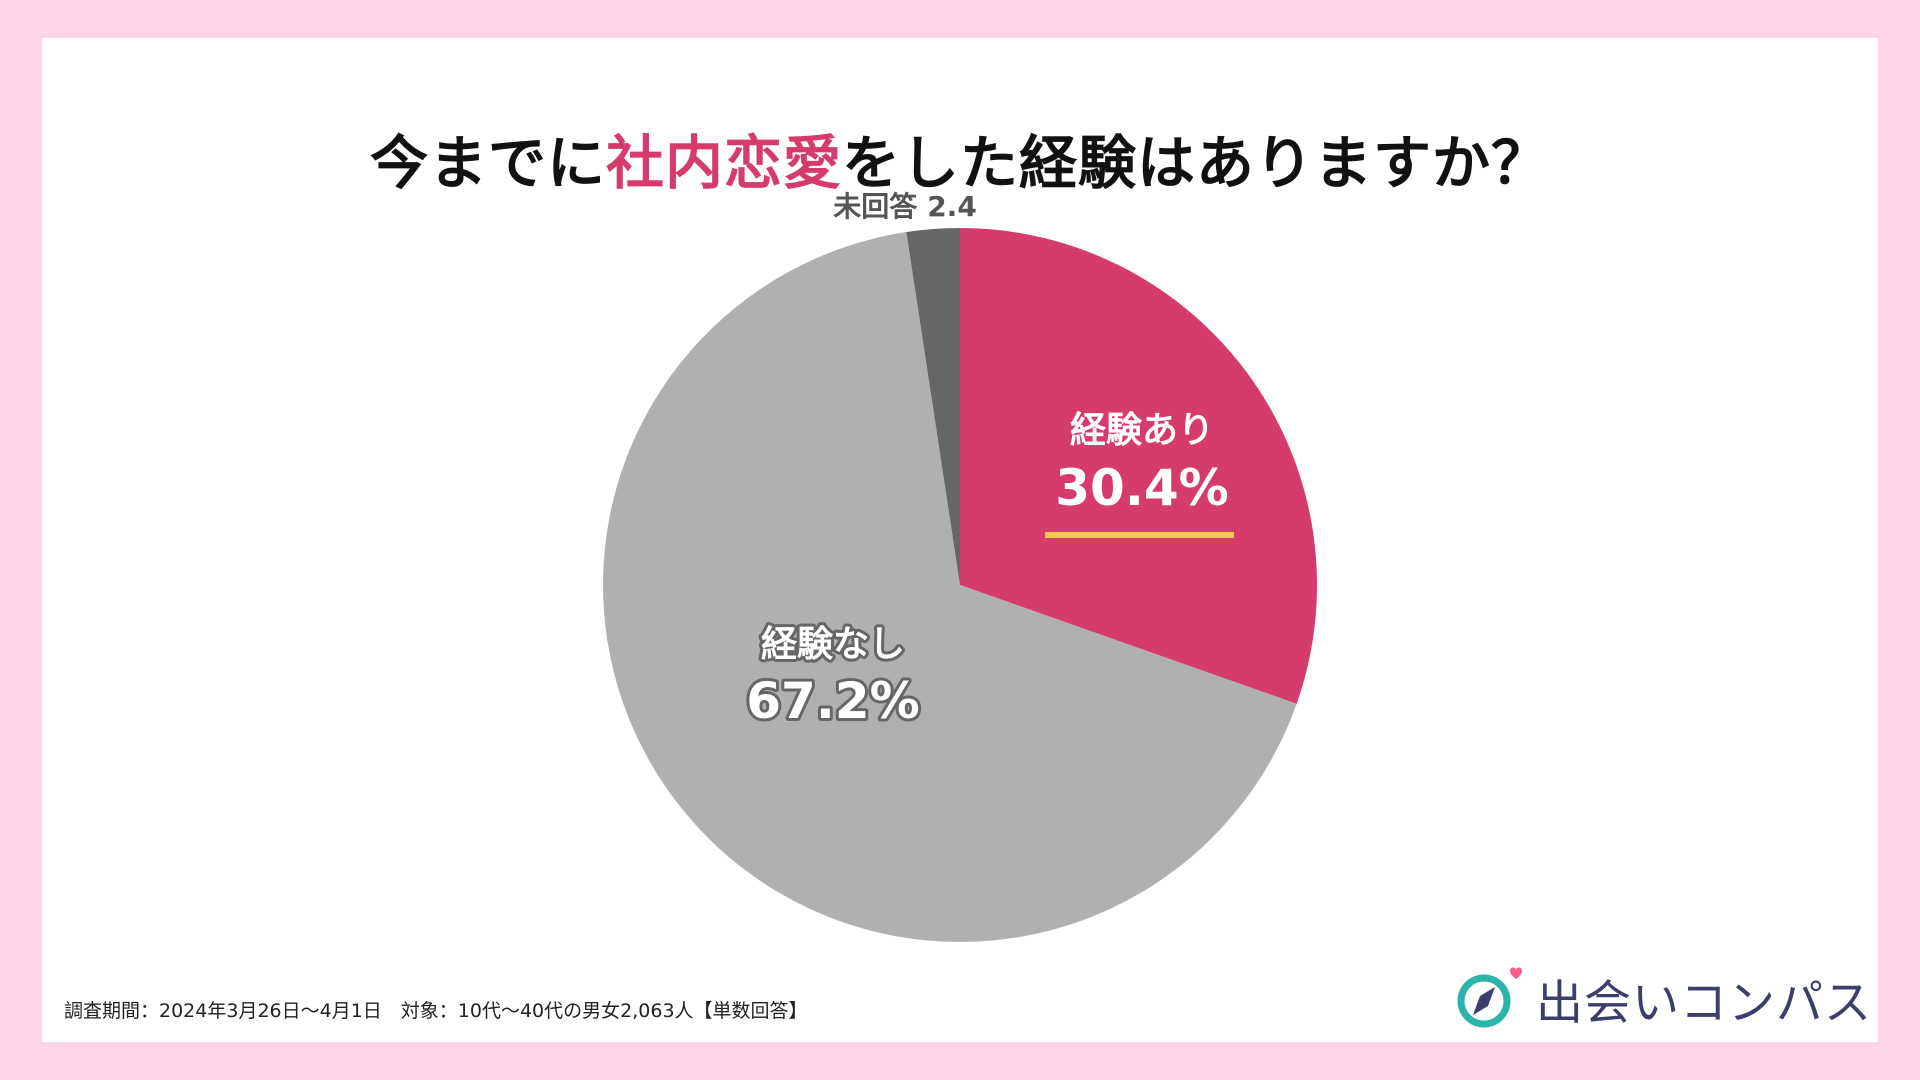 The width and height of the screenshot is (1920, 1080). Describe the element at coordinates (832, 701) in the screenshot. I see `slice-value-not-experienced: 67.2%` at that location.